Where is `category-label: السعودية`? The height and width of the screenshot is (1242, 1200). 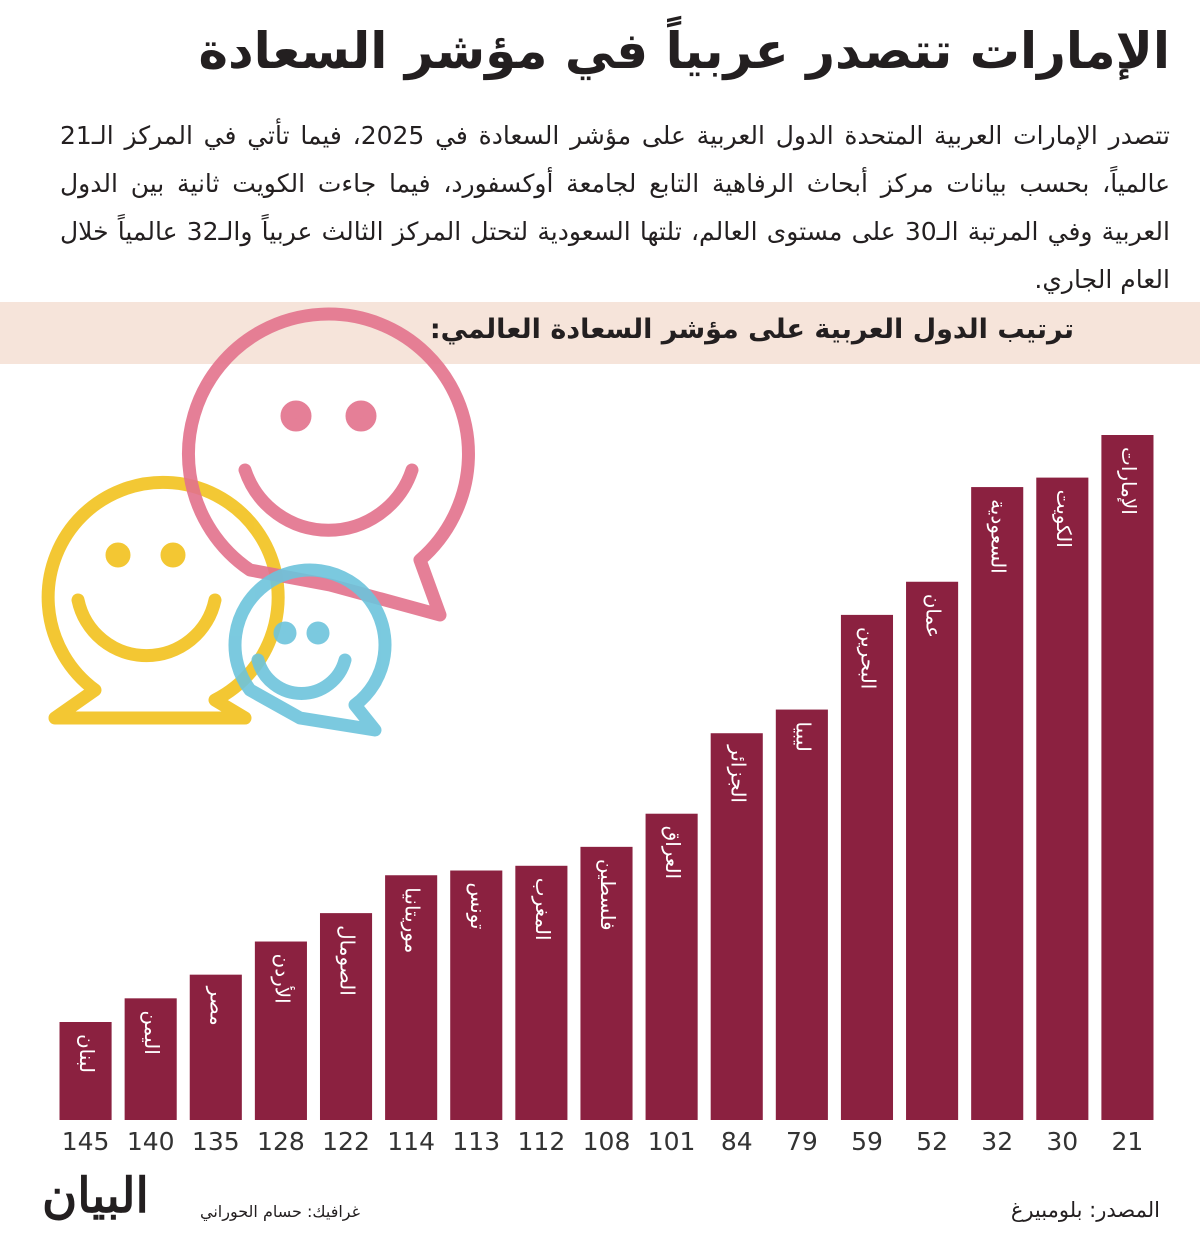 category-label: السعودية is located at coordinates (999, 536).